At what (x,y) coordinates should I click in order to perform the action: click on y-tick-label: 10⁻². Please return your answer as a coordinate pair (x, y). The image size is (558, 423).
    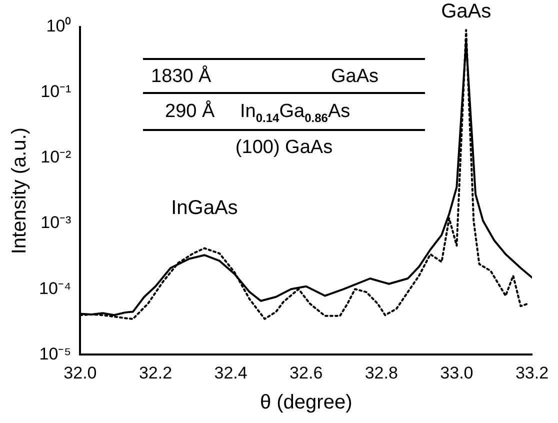
    Looking at the image, I should click on (56, 157).